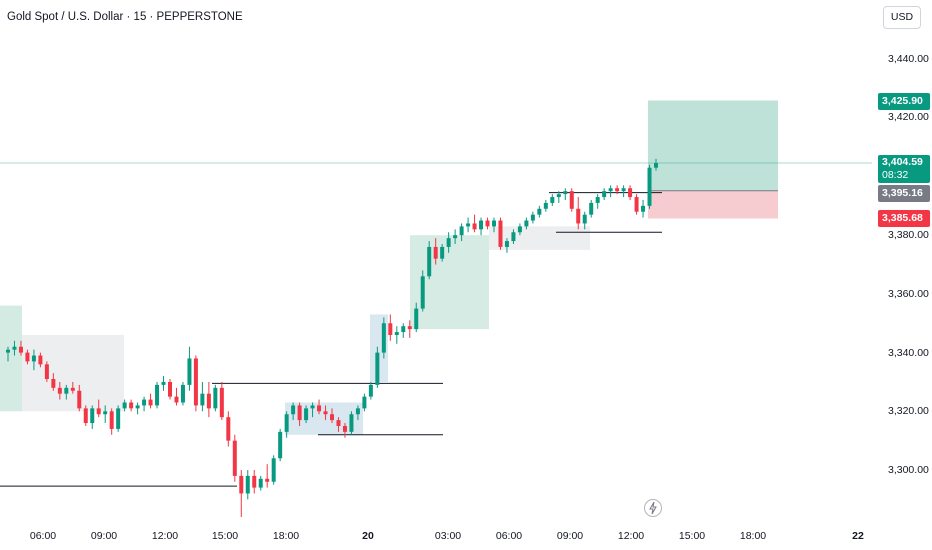  I want to click on time-tick: 18:00, so click(753, 536).